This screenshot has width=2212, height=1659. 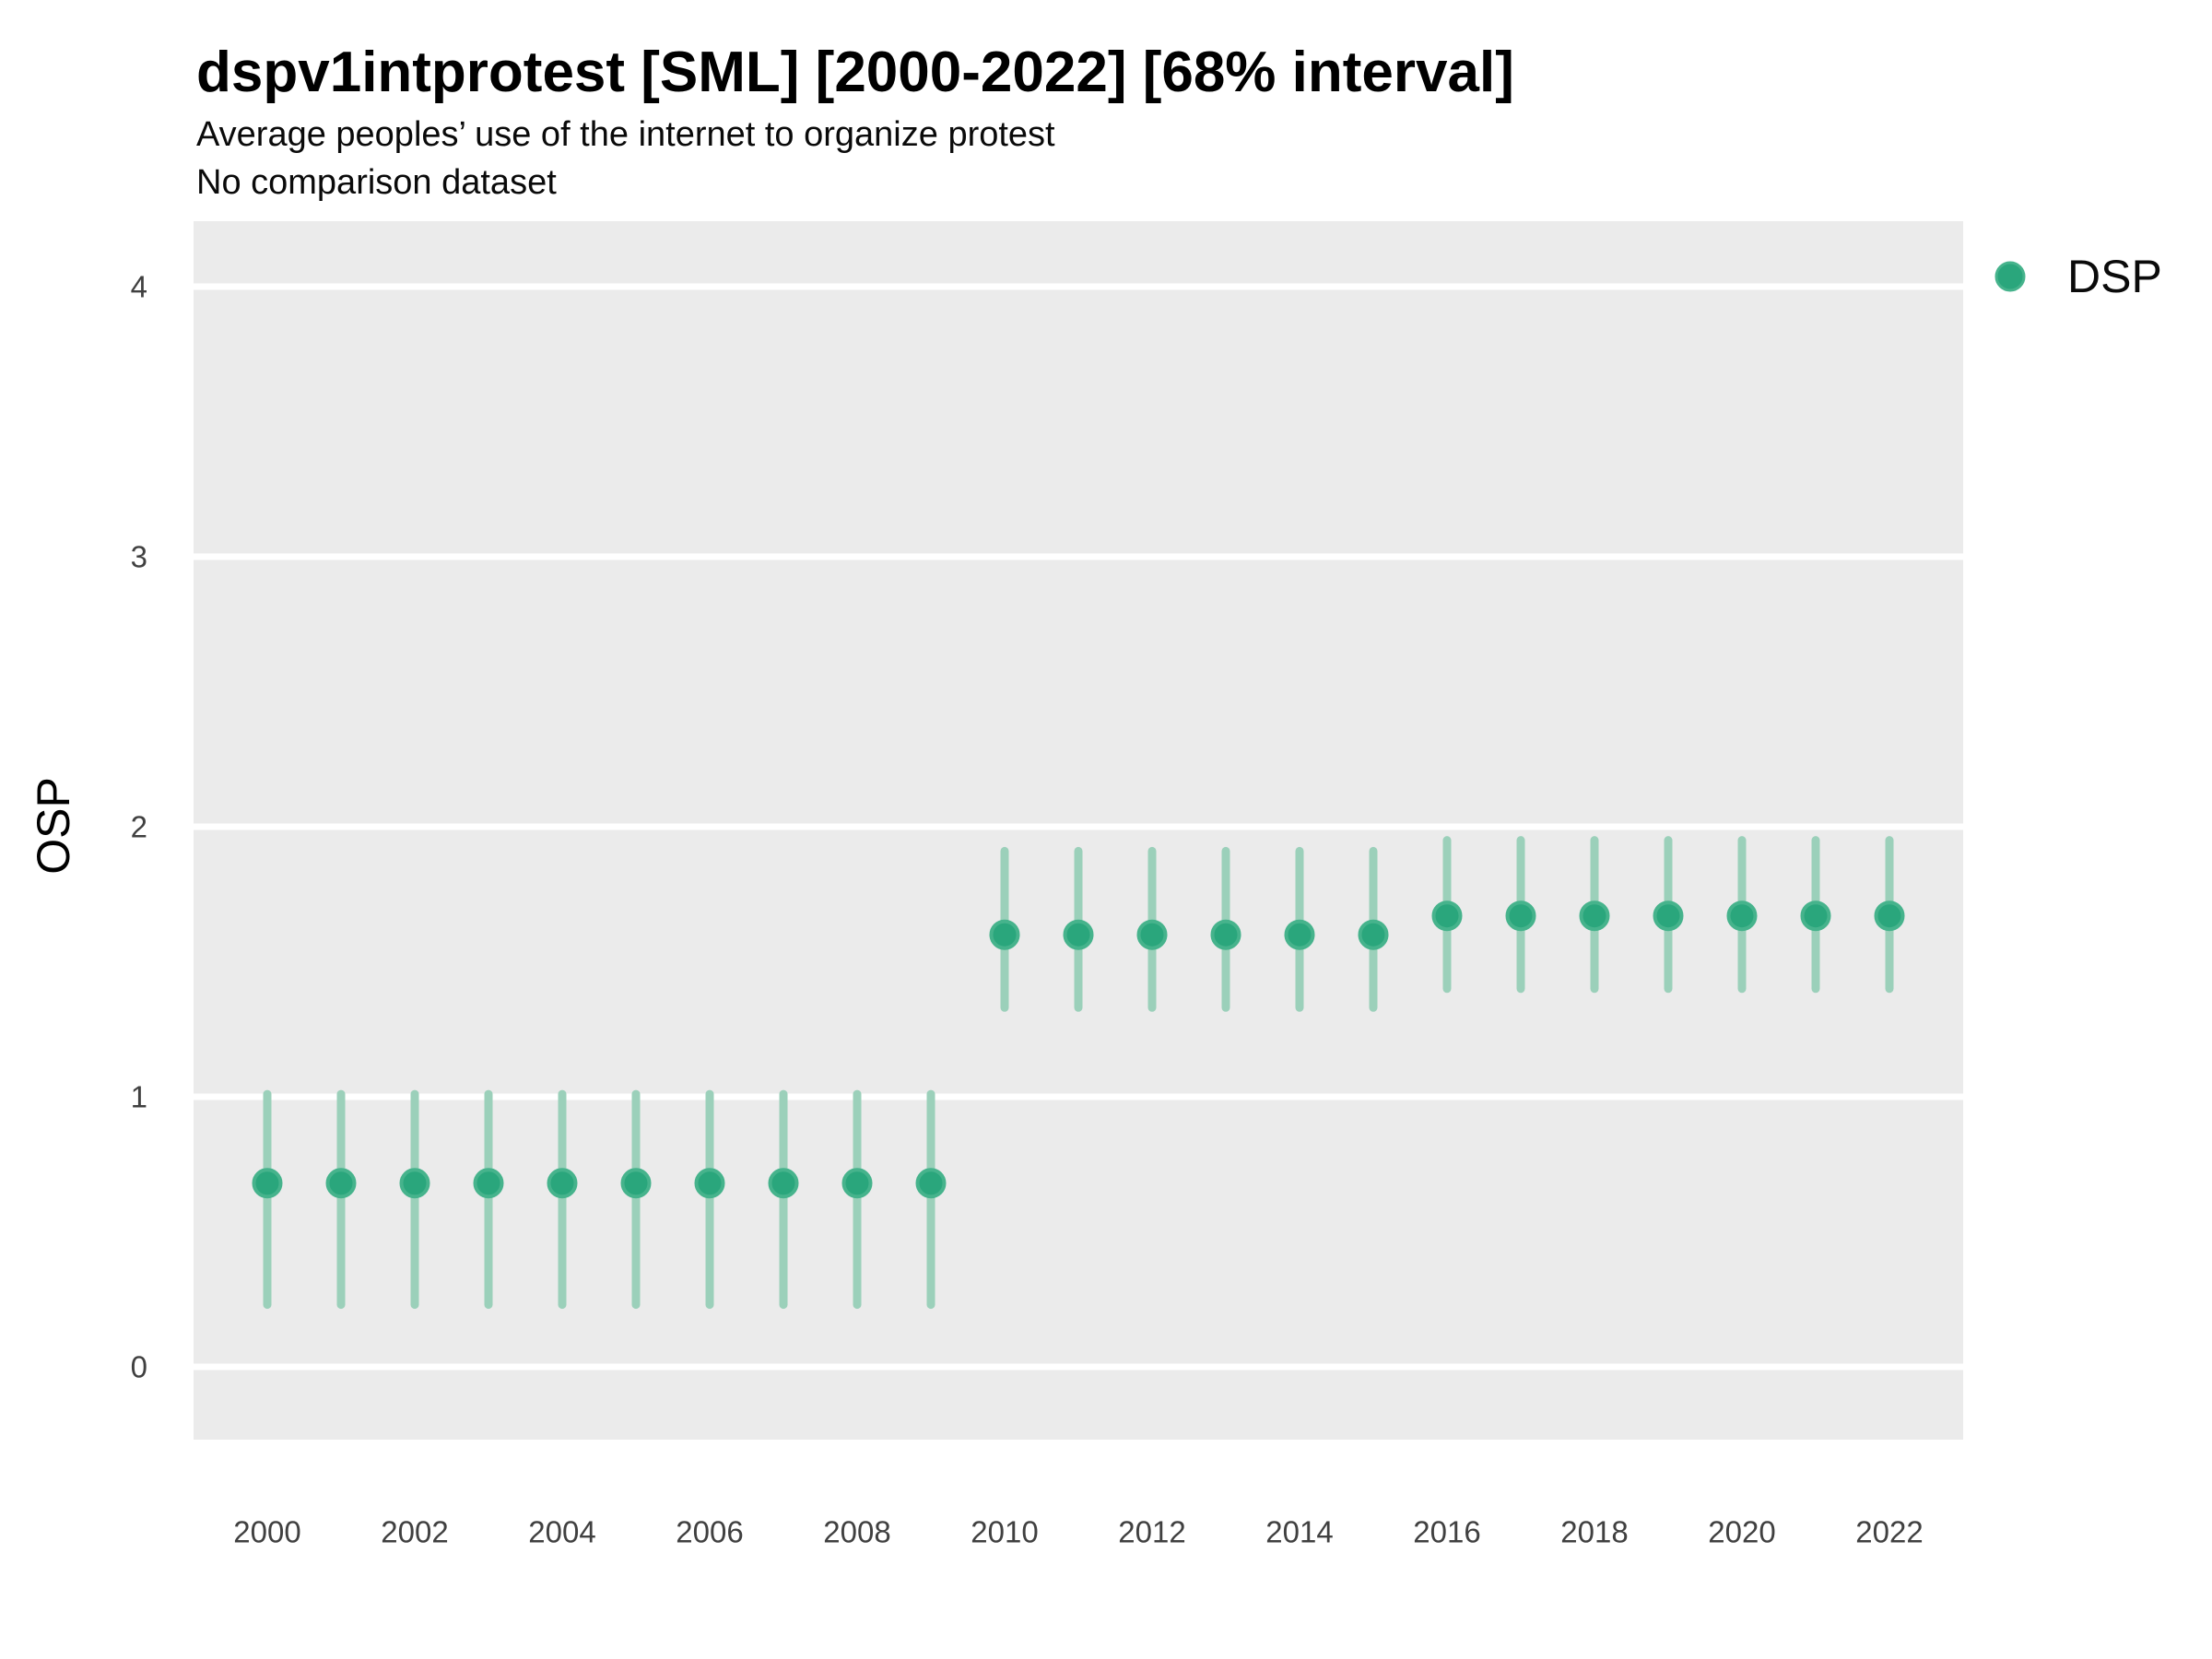 I want to click on point-DSP-2019, so click(x=1668, y=916).